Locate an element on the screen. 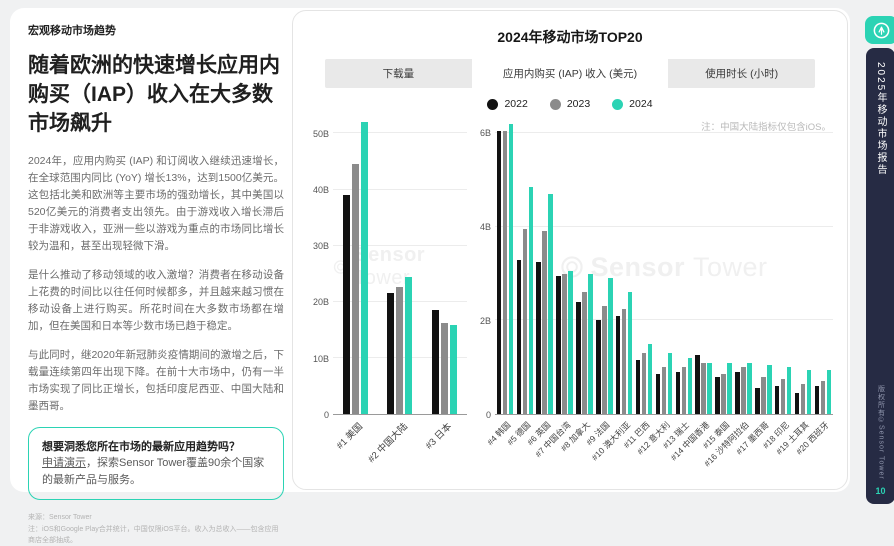  sensor-tower-logo is located at coordinates (879, 30).